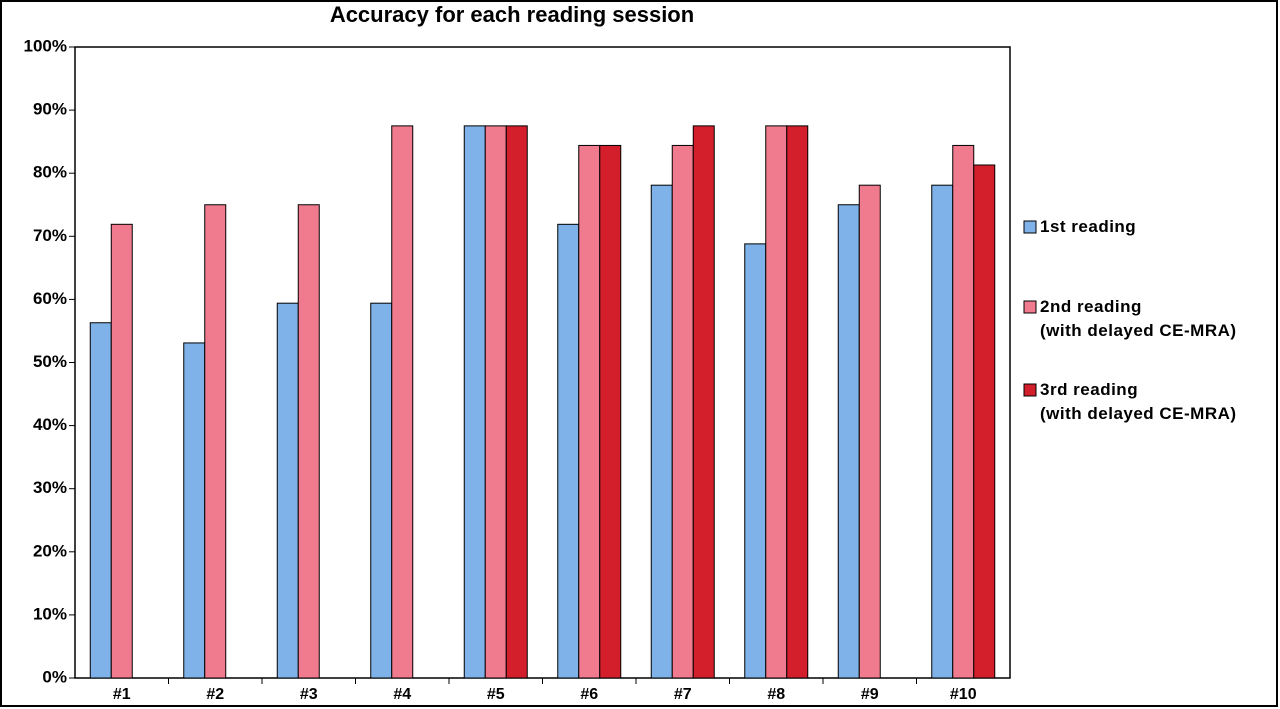 The width and height of the screenshot is (1280, 709). What do you see at coordinates (50, 361) in the screenshot?
I see `y-tick-label: 50%` at bounding box center [50, 361].